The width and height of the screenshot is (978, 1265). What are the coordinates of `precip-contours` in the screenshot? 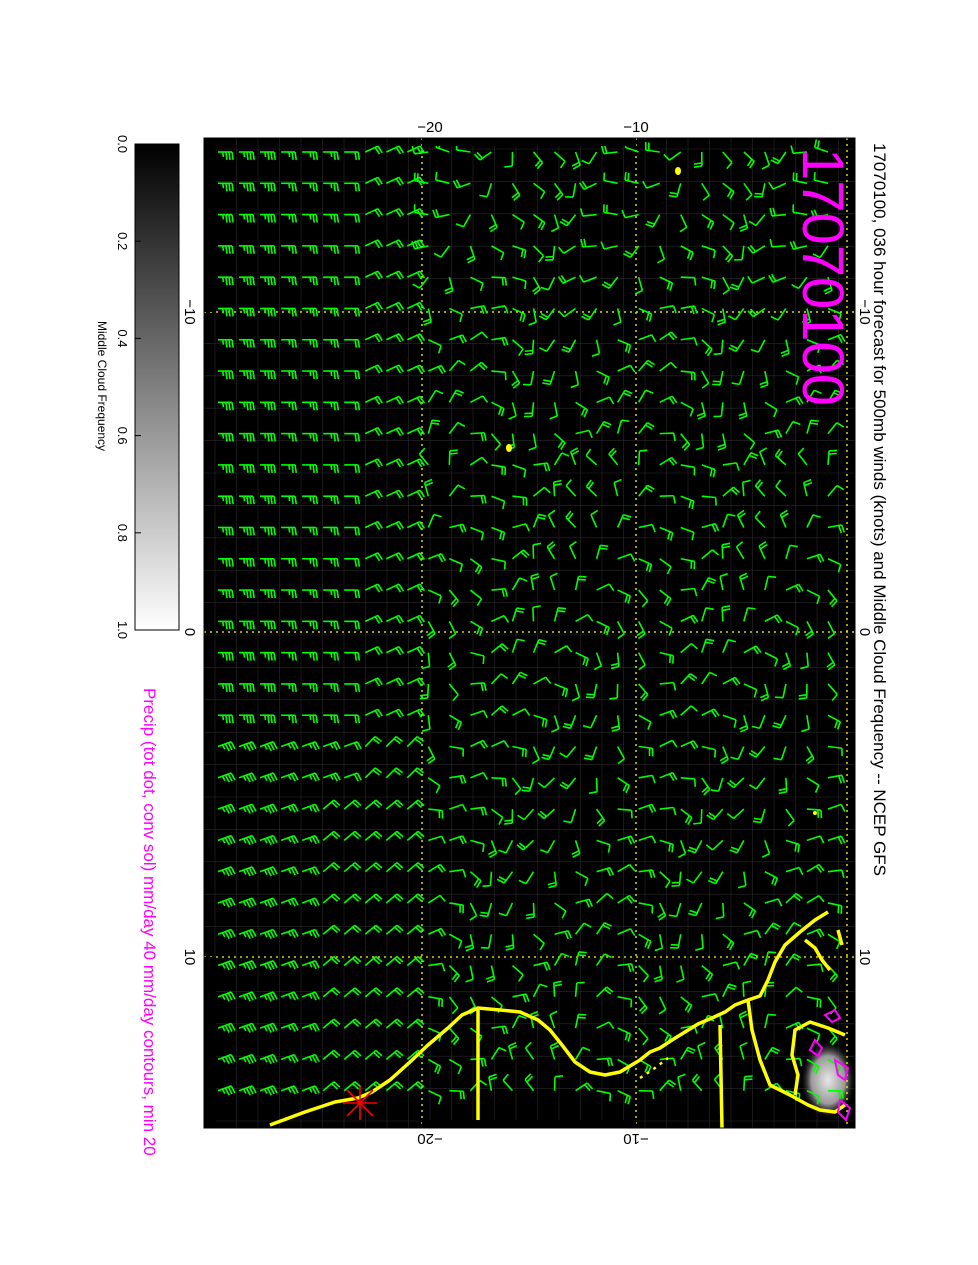 It's located at (830, 1065).